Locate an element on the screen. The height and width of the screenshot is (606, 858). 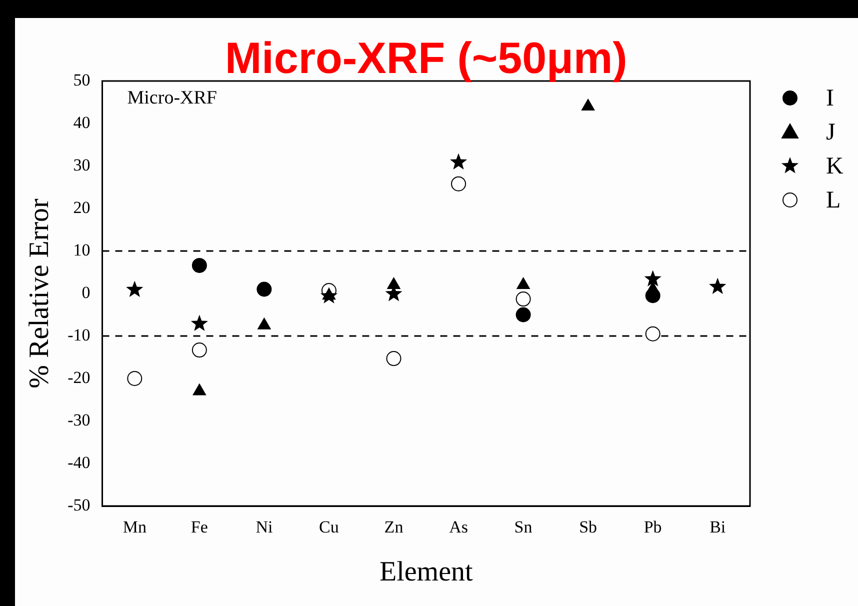
y-tick-label: -20 is located at coordinates (79, 377).